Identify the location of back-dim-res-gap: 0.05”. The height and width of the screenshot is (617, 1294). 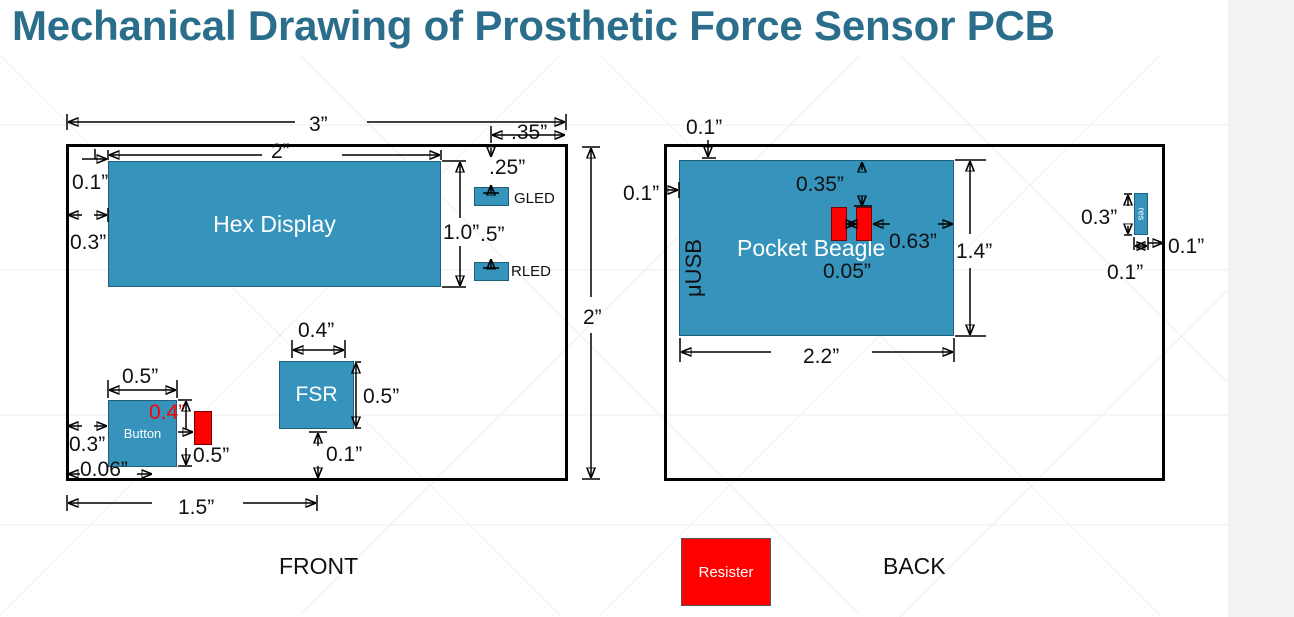
(847, 271).